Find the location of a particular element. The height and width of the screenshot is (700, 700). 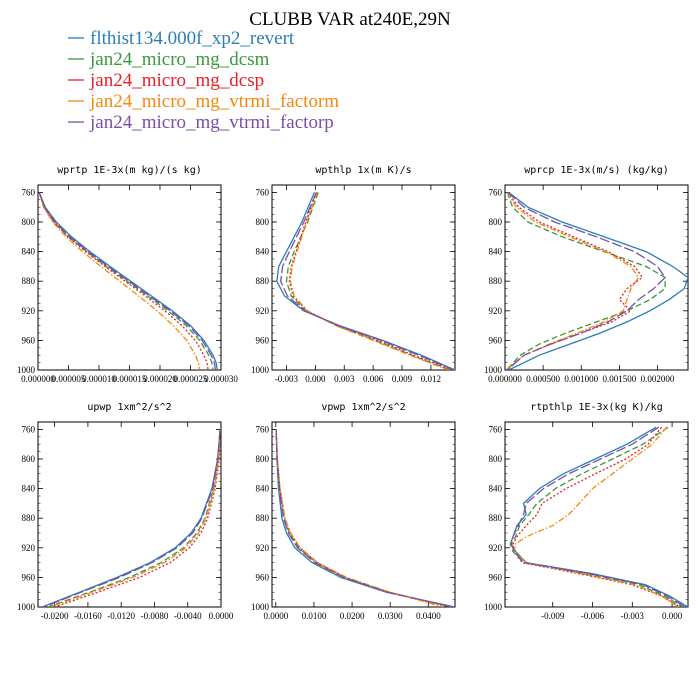

legend-label: flthist134.000f_xp2_revert is located at coordinates (192, 38).